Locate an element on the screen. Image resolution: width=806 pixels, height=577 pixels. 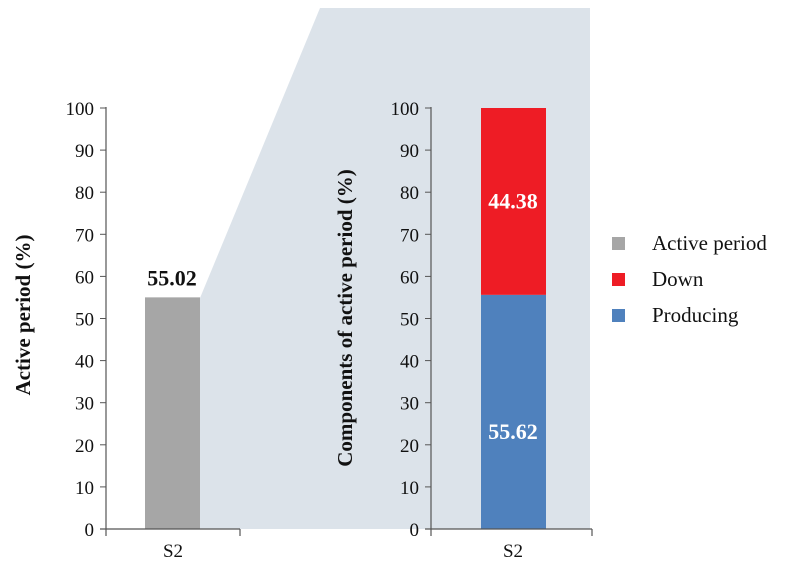
legend: Active period Down Producing is located at coordinates (689, 279).